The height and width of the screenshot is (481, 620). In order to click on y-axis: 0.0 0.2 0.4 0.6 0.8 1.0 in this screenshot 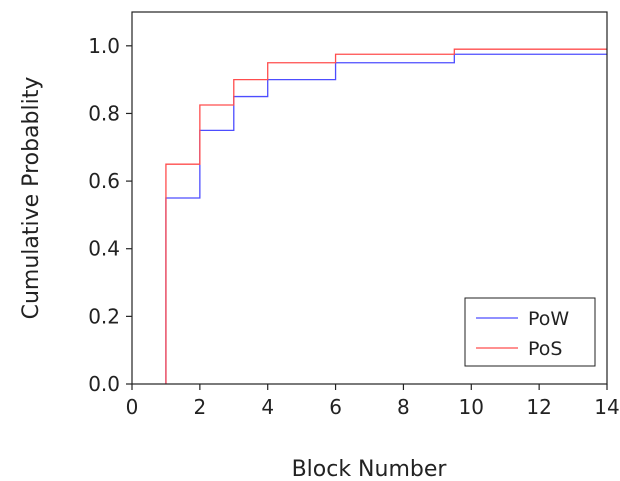, I will do `click(110, 215)`.